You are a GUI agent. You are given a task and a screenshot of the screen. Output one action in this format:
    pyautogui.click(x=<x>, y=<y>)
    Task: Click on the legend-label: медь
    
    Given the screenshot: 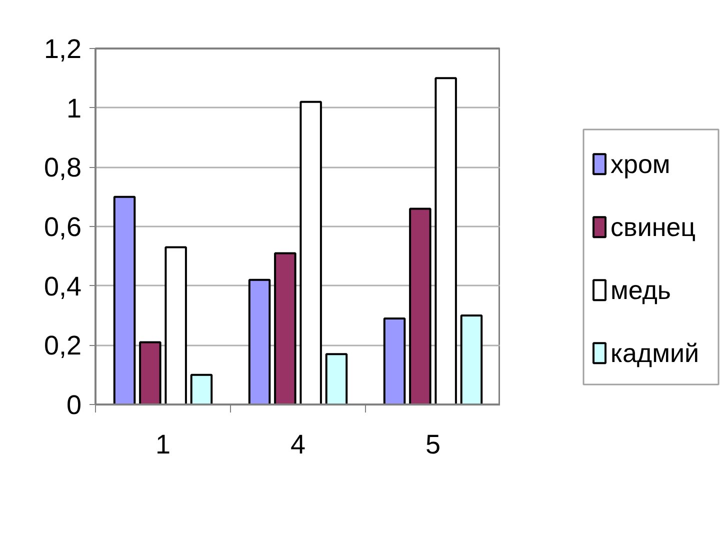 What is the action you would take?
    pyautogui.click(x=640, y=290)
    